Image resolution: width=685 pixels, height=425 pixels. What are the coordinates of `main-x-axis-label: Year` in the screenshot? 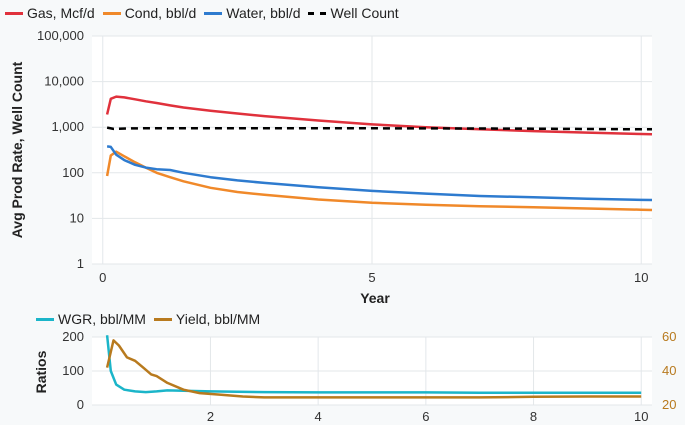 It's located at (375, 298).